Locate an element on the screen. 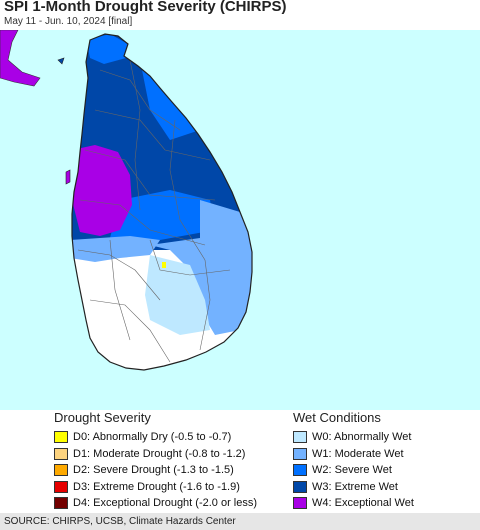 This screenshot has width=480, height=530. legend-item-w1: W1: Moderate Wet is located at coordinates (353, 454).